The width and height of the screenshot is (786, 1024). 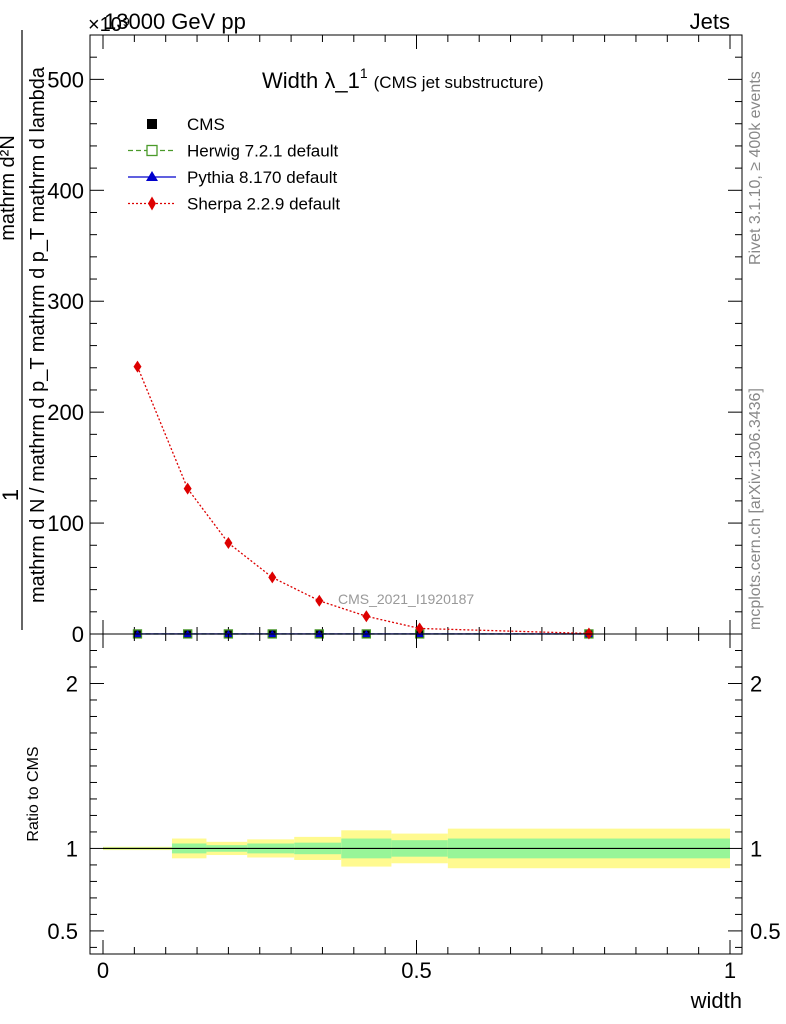 I want to click on mcplots-label: mcplots.cern.ch [arXiv:1306.3436], so click(x=755, y=509).